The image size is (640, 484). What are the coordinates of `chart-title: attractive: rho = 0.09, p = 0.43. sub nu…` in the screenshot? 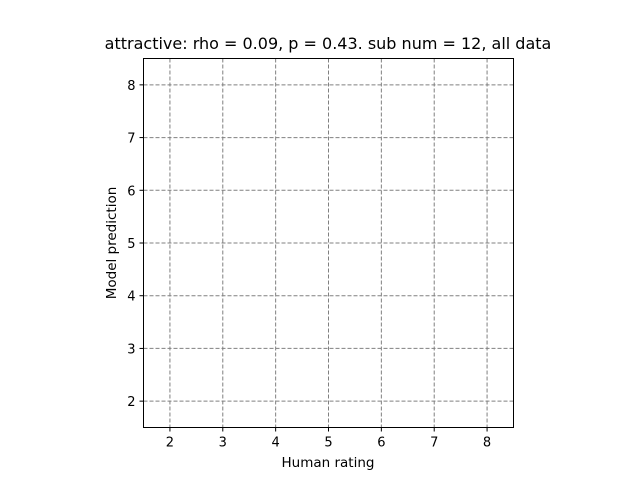 It's located at (328, 43).